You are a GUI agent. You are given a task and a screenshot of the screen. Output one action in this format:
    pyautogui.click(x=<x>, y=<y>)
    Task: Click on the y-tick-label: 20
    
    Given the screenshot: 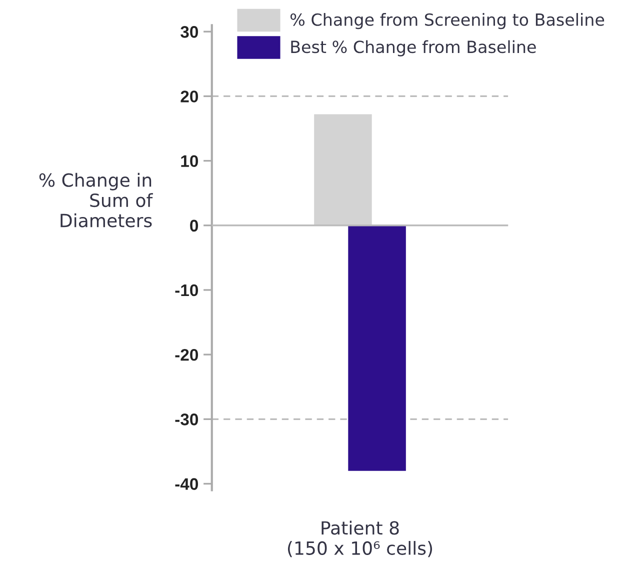 What is the action you would take?
    pyautogui.click(x=189, y=96)
    